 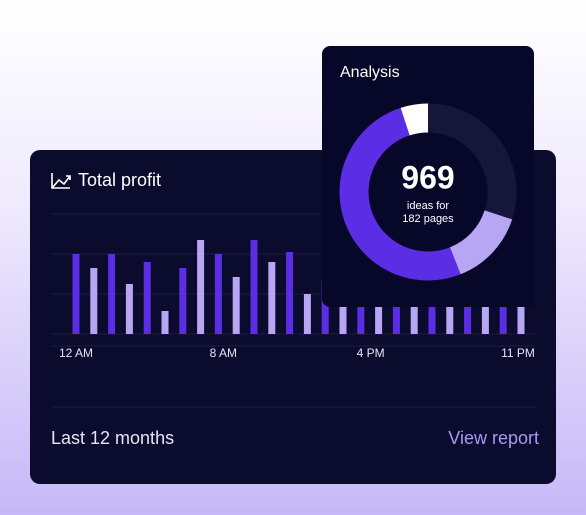 What do you see at coordinates (223, 353) in the screenshot?
I see `x-tick-label: 8 AM` at bounding box center [223, 353].